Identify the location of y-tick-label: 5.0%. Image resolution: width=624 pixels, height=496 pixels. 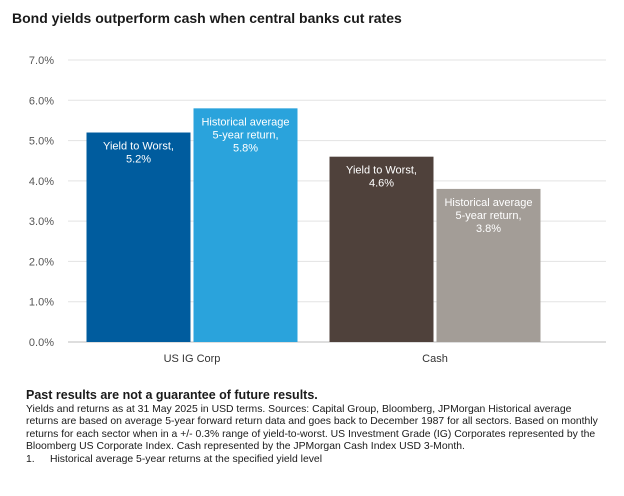
(41, 142).